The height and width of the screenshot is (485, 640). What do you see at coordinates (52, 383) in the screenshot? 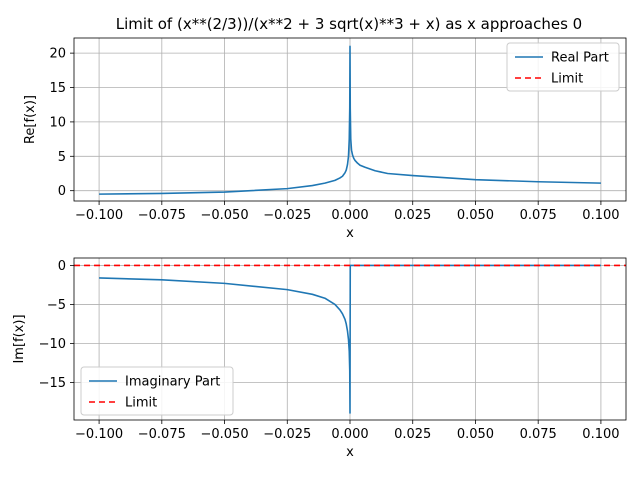
I see `y-tick-label: −15` at bounding box center [52, 383].